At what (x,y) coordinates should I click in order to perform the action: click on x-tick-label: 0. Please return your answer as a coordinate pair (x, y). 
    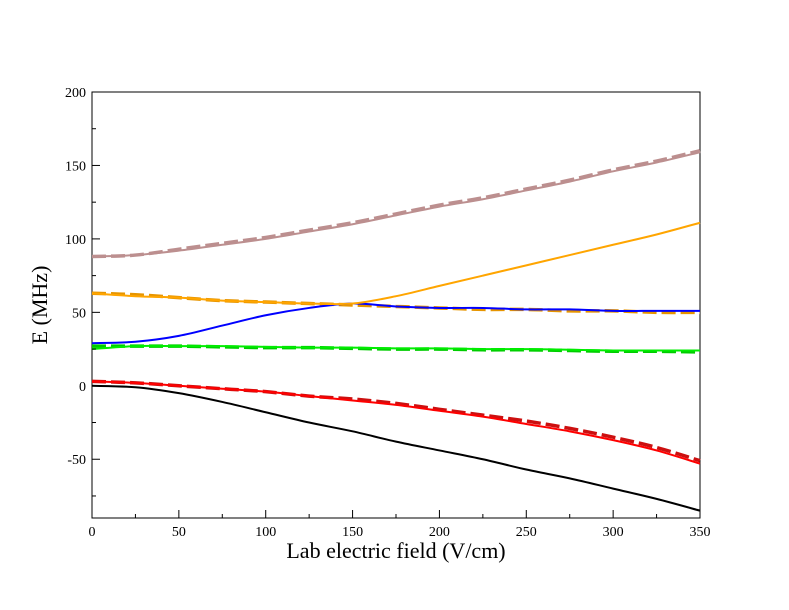
    Looking at the image, I should click on (92, 532).